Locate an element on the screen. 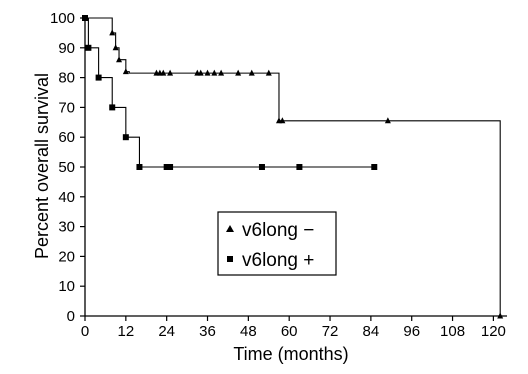 The height and width of the screenshot is (374, 528). y-tick-label: 30 is located at coordinates (66, 227).